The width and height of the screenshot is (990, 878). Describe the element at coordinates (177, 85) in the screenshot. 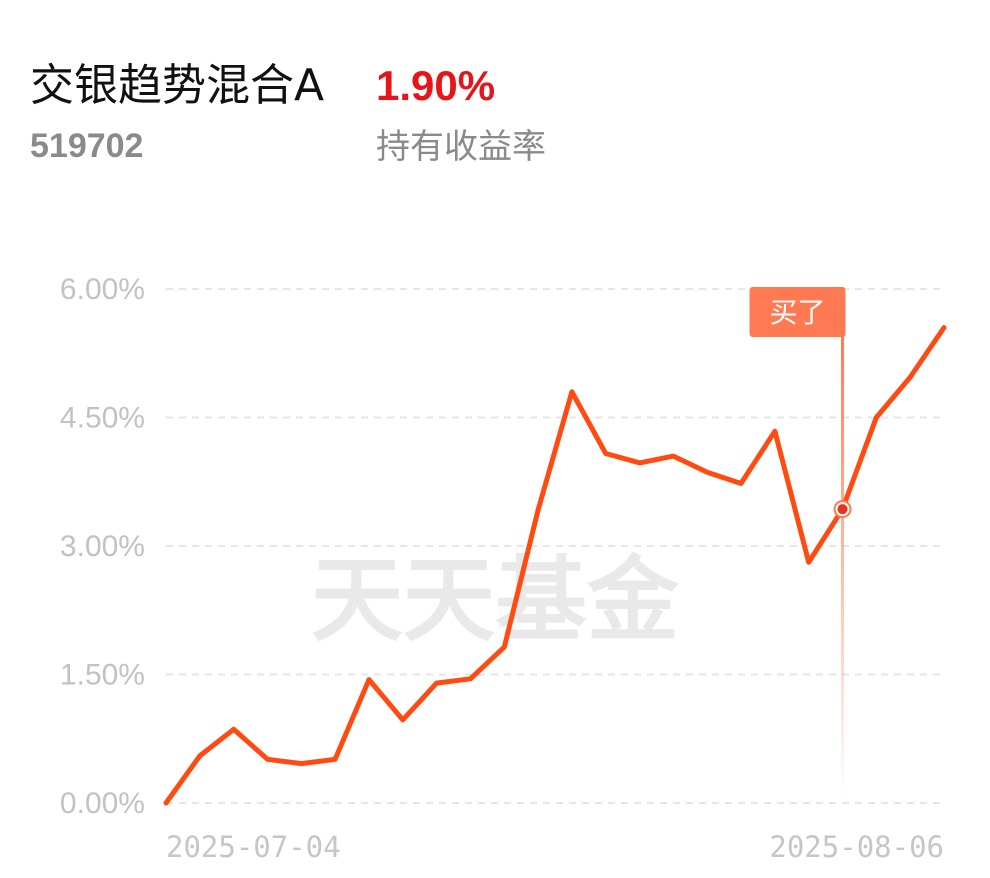

I see `fund-name: 交银趋势混合A` at that location.